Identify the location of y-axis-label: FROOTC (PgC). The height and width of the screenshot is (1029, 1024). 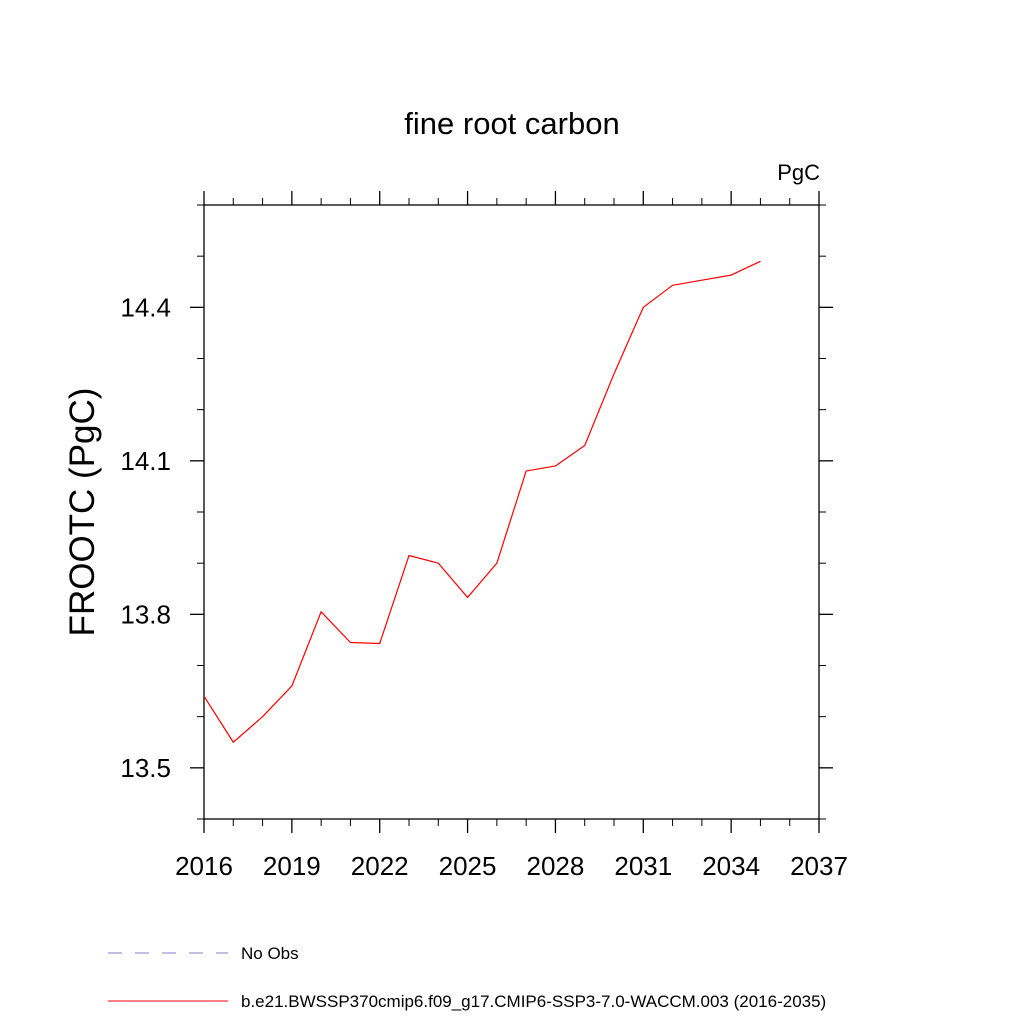
(82, 512).